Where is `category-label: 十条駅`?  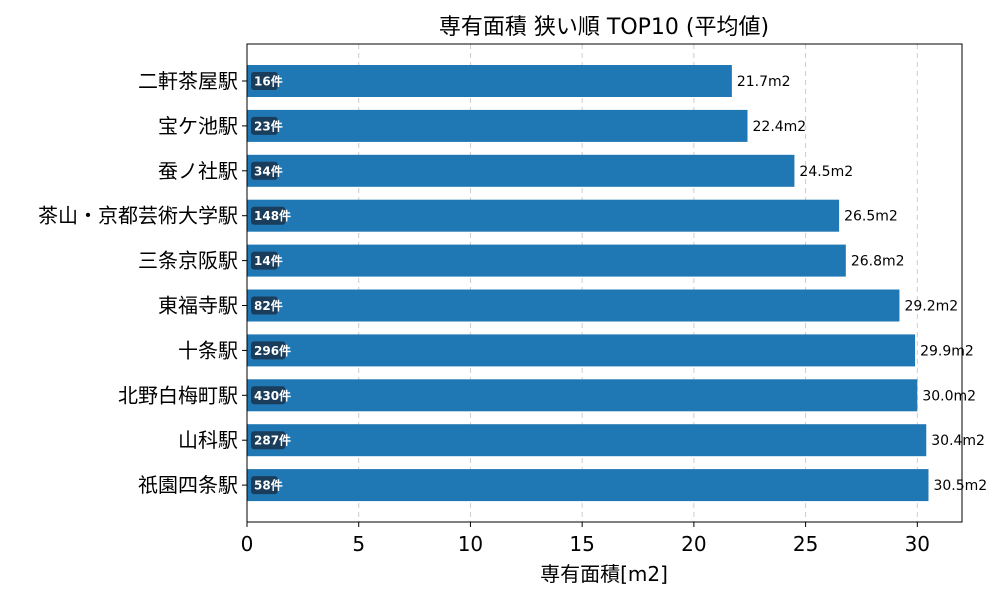
category-label: 十条駅 is located at coordinates (208, 350).